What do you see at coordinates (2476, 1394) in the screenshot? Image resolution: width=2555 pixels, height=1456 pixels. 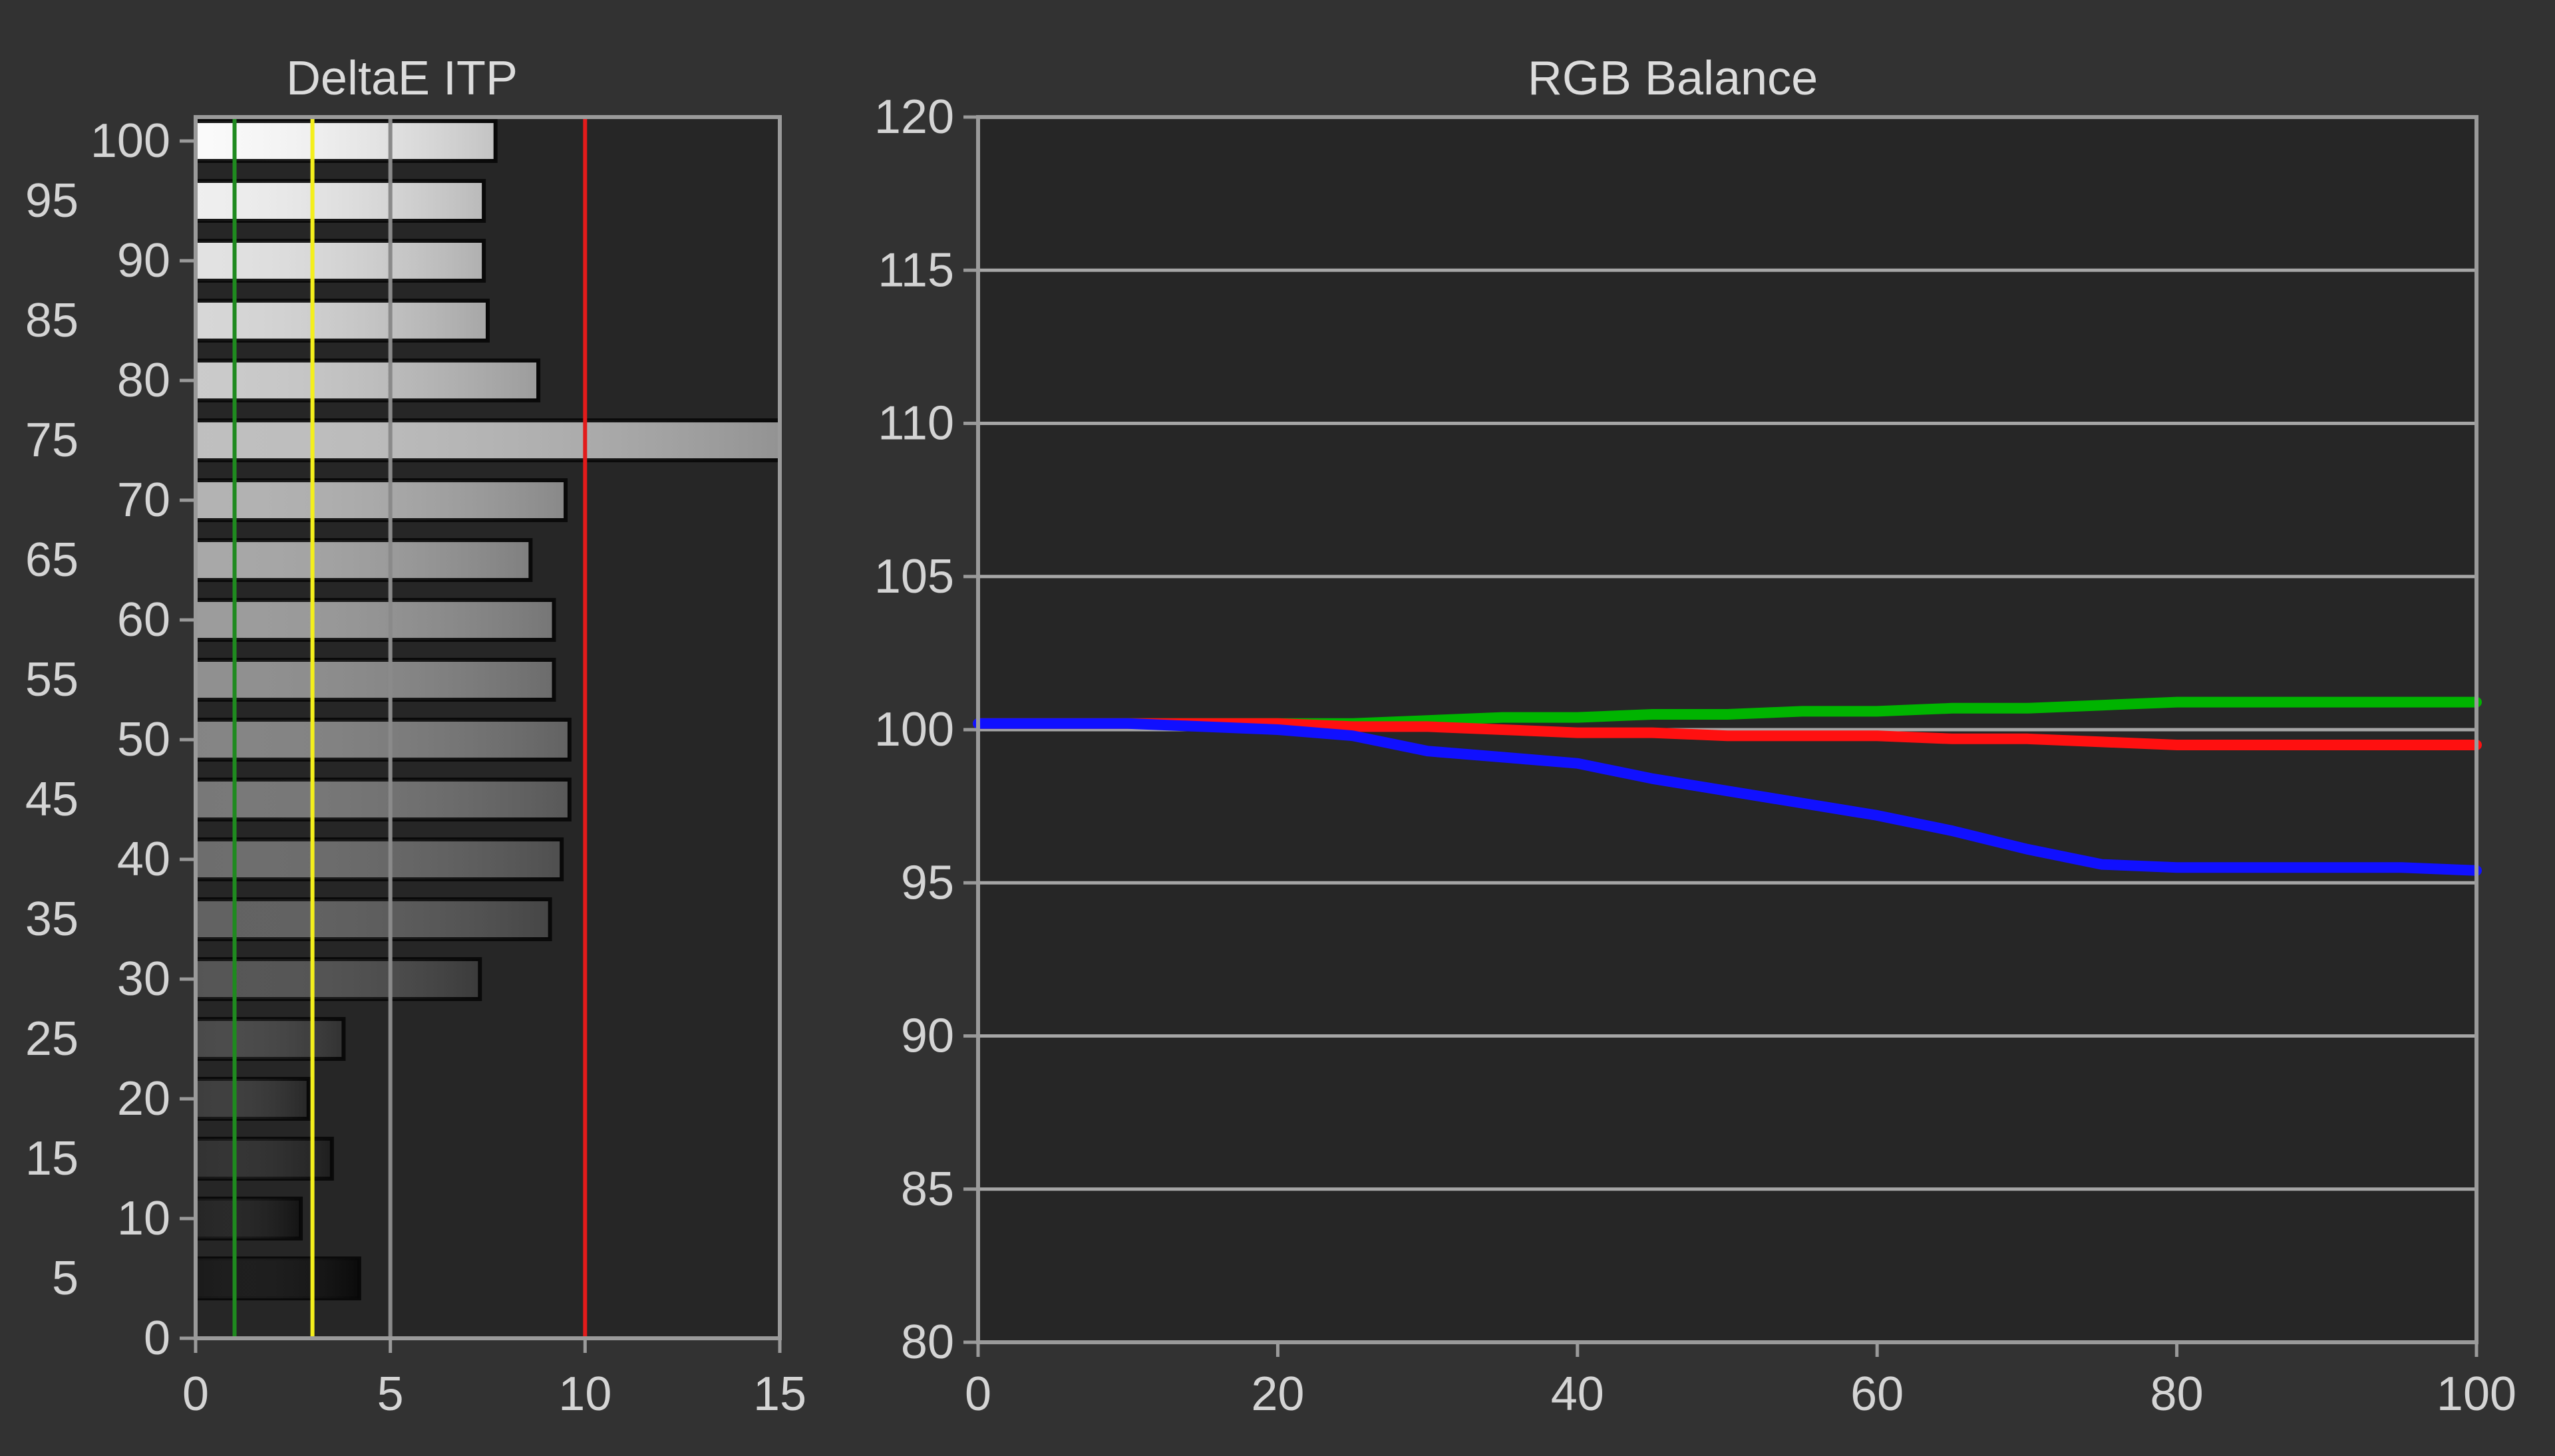 I see `rgb-x-tick-label-100: 100` at bounding box center [2476, 1394].